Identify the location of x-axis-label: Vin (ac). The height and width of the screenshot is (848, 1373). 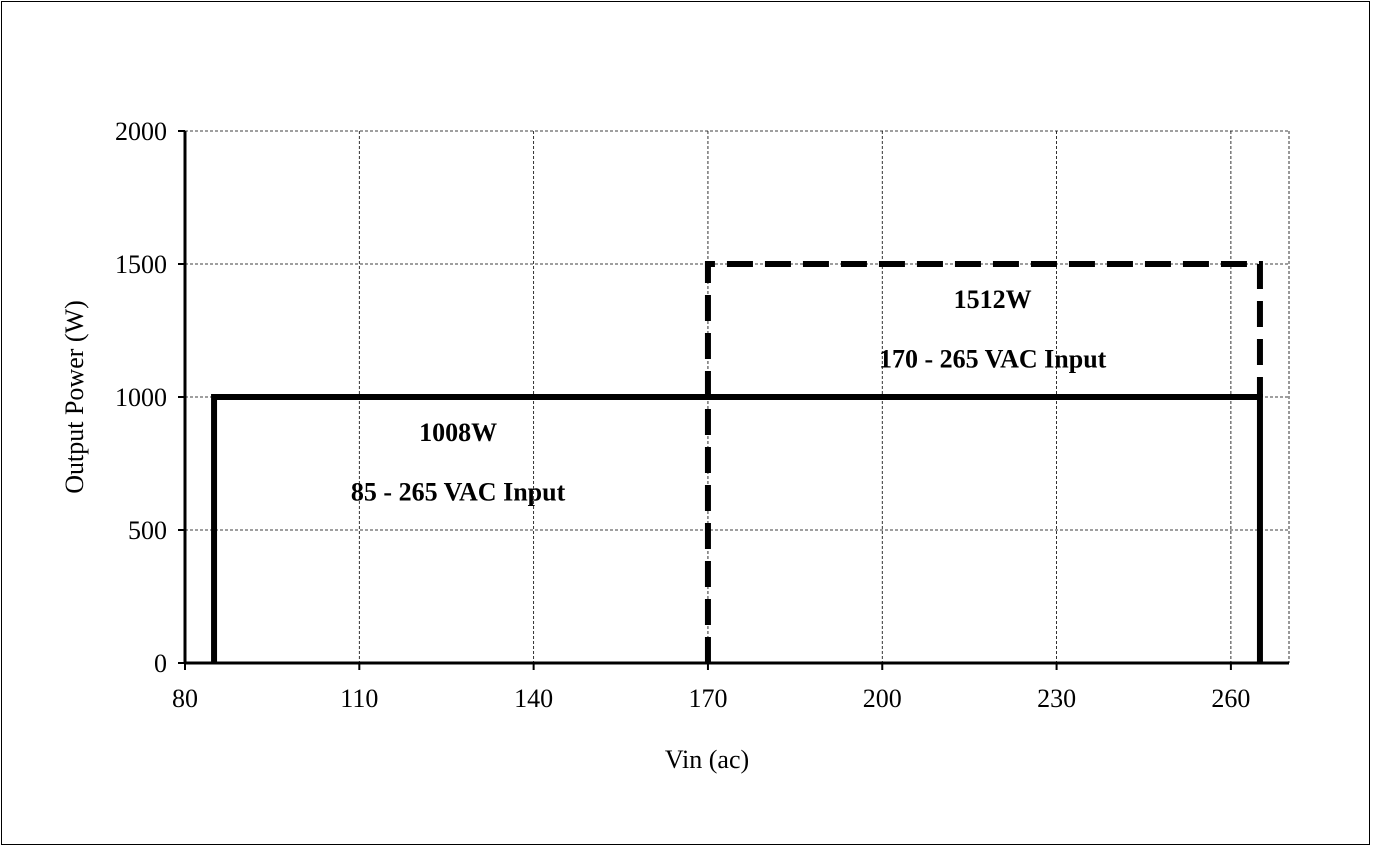
(707, 759).